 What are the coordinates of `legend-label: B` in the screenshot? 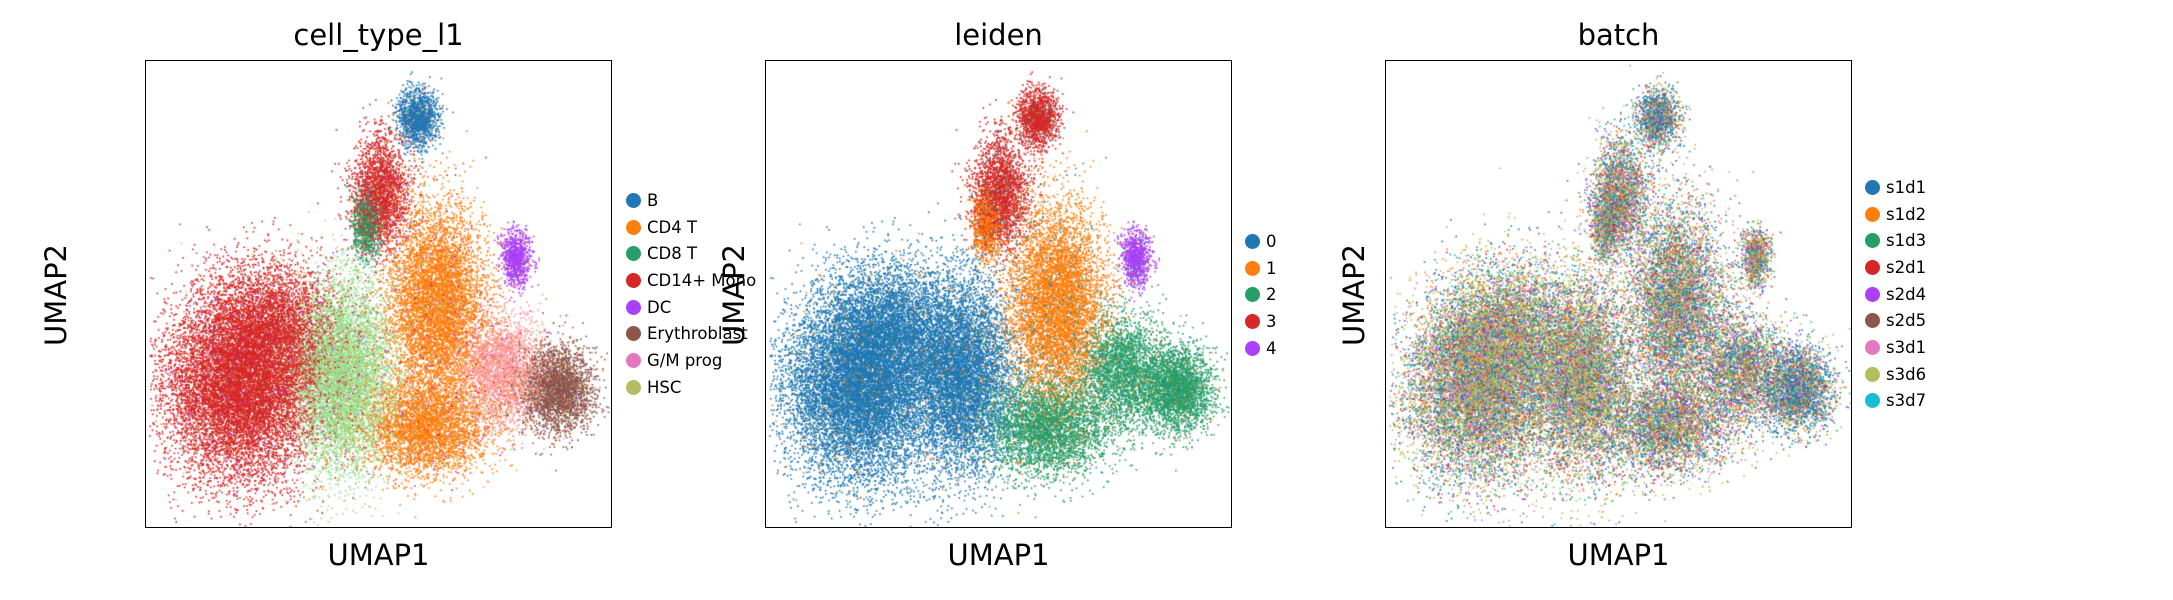 It's located at (653, 200).